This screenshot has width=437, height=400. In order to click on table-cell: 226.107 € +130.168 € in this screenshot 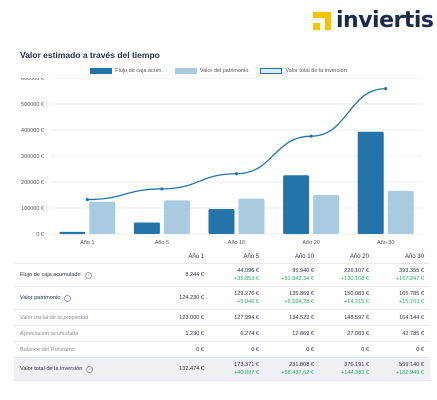, I will do `click(347, 275)`.